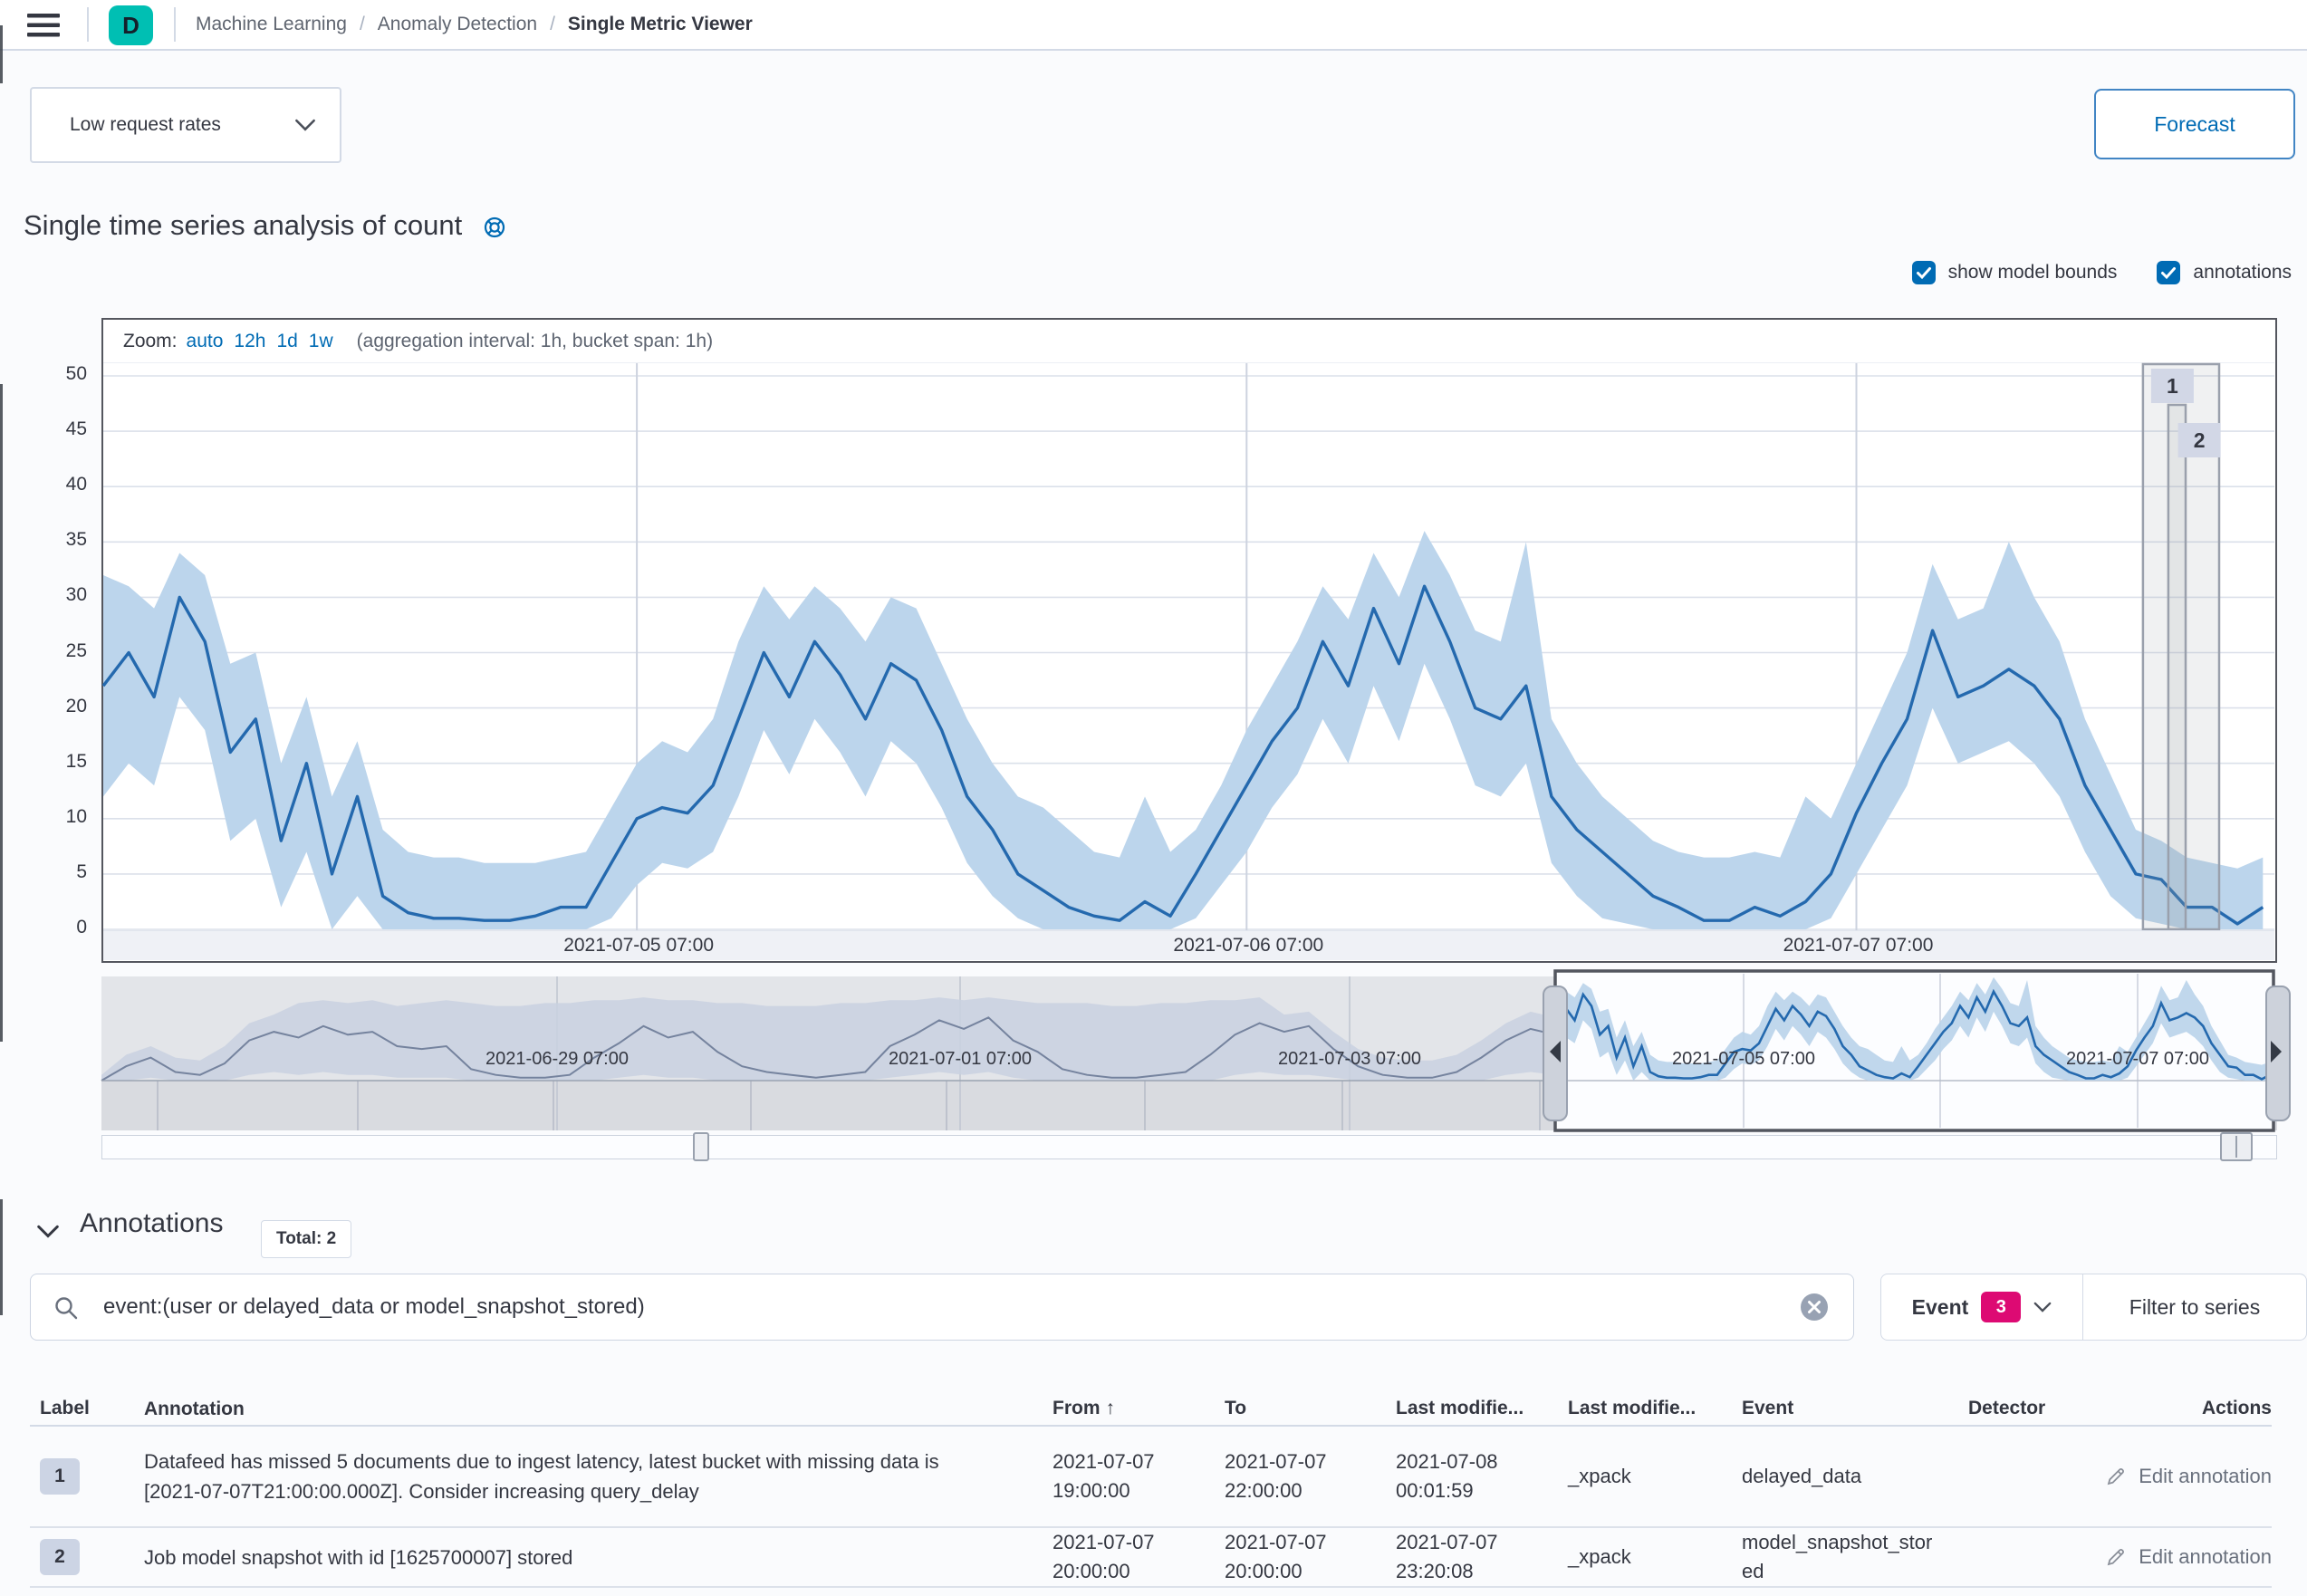 The image size is (2307, 1596). I want to click on column-header-event: Event, so click(1768, 1408).